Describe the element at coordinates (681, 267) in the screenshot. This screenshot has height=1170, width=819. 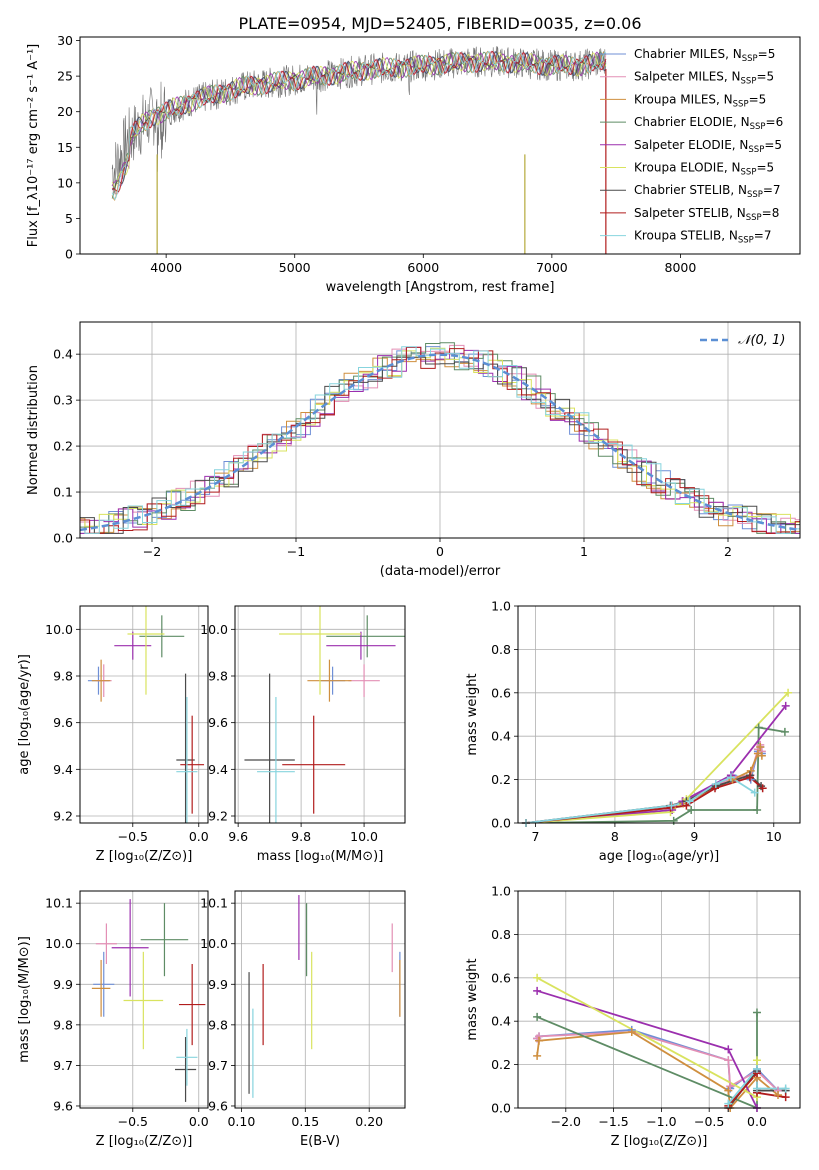
I see `x-tick-label: 8000` at that location.